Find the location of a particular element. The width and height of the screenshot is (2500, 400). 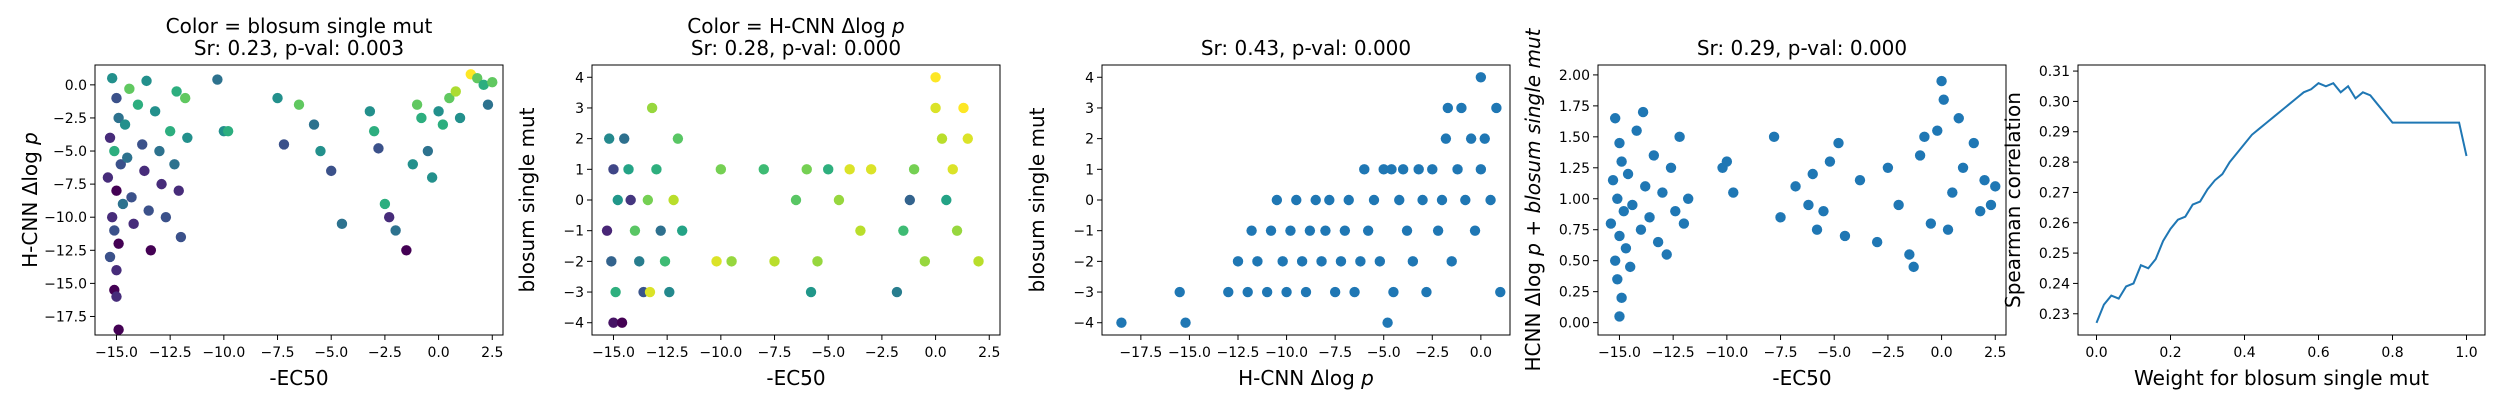

x-tick-label: 2.5 is located at coordinates (989, 353).